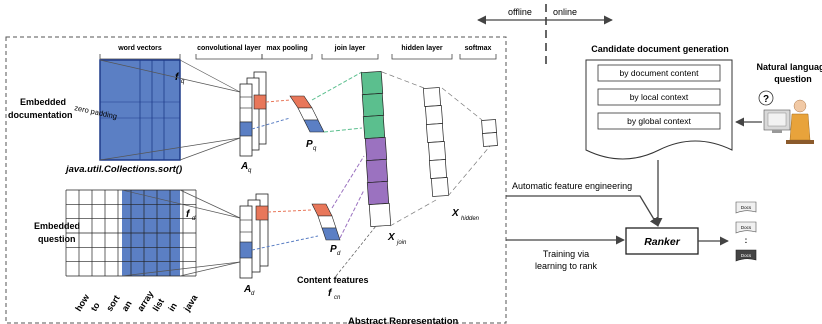  I want to click on pooled-vector-d, so click(326, 222).